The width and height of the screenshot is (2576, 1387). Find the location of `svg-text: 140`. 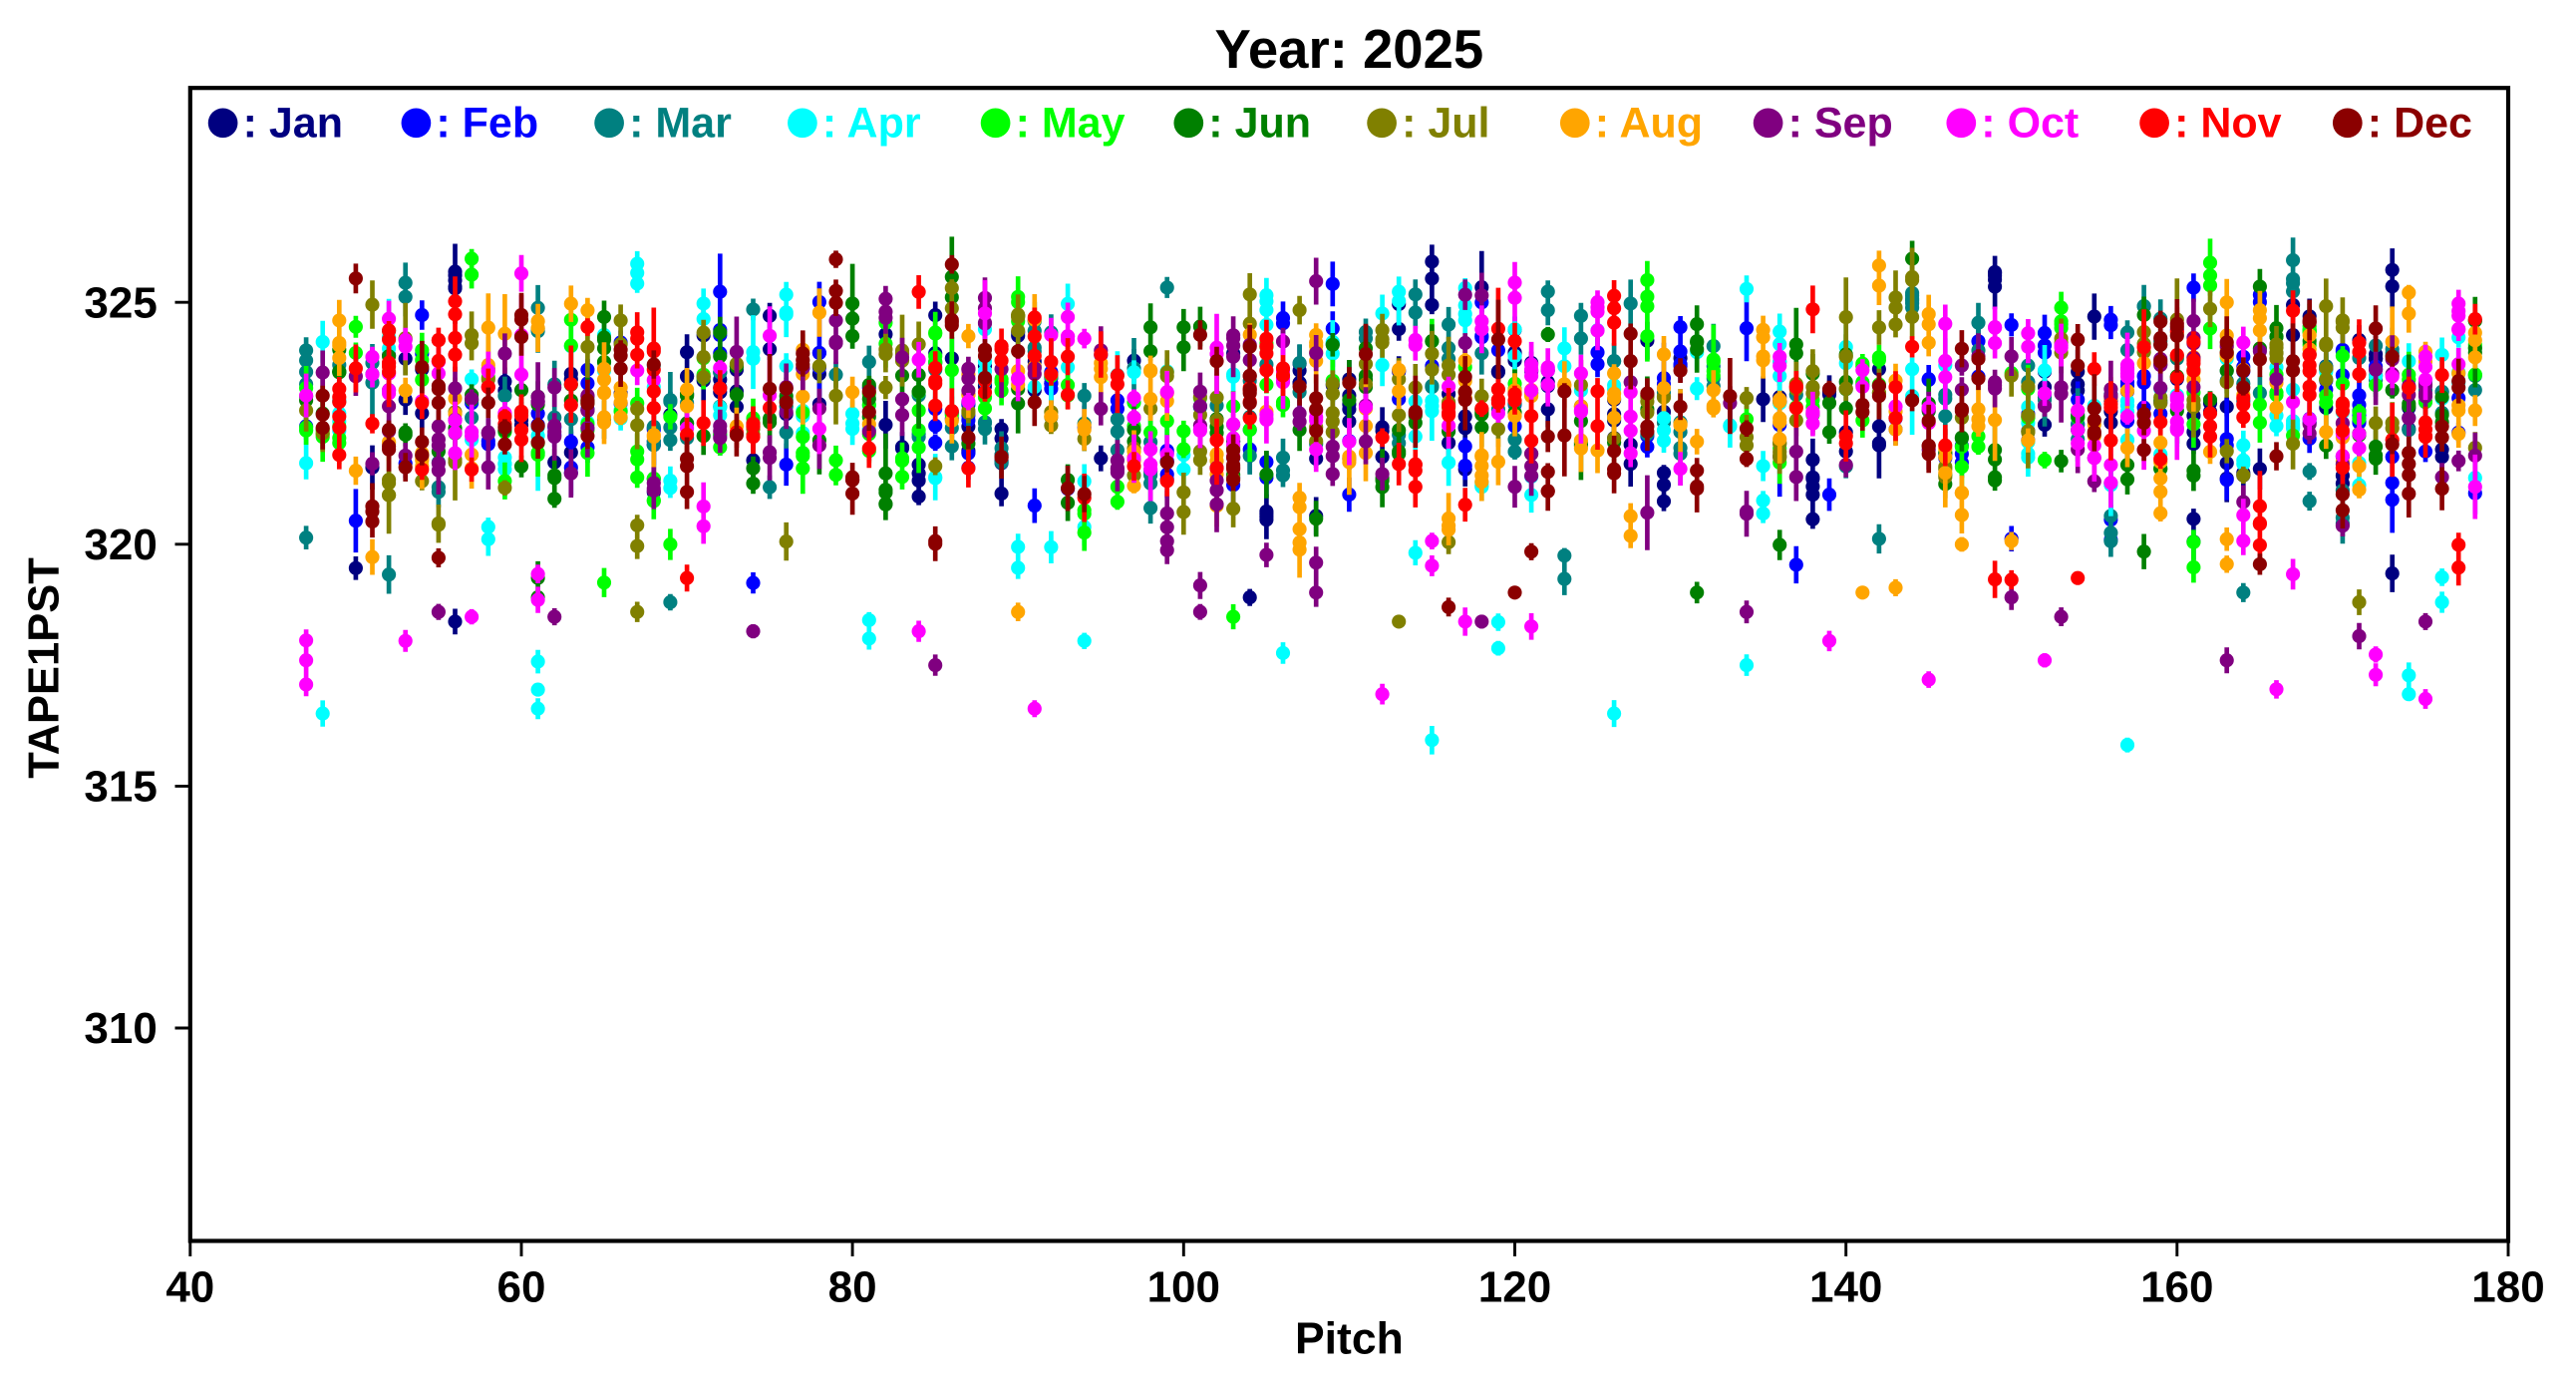

svg-text: 140 is located at coordinates (1845, 1288).